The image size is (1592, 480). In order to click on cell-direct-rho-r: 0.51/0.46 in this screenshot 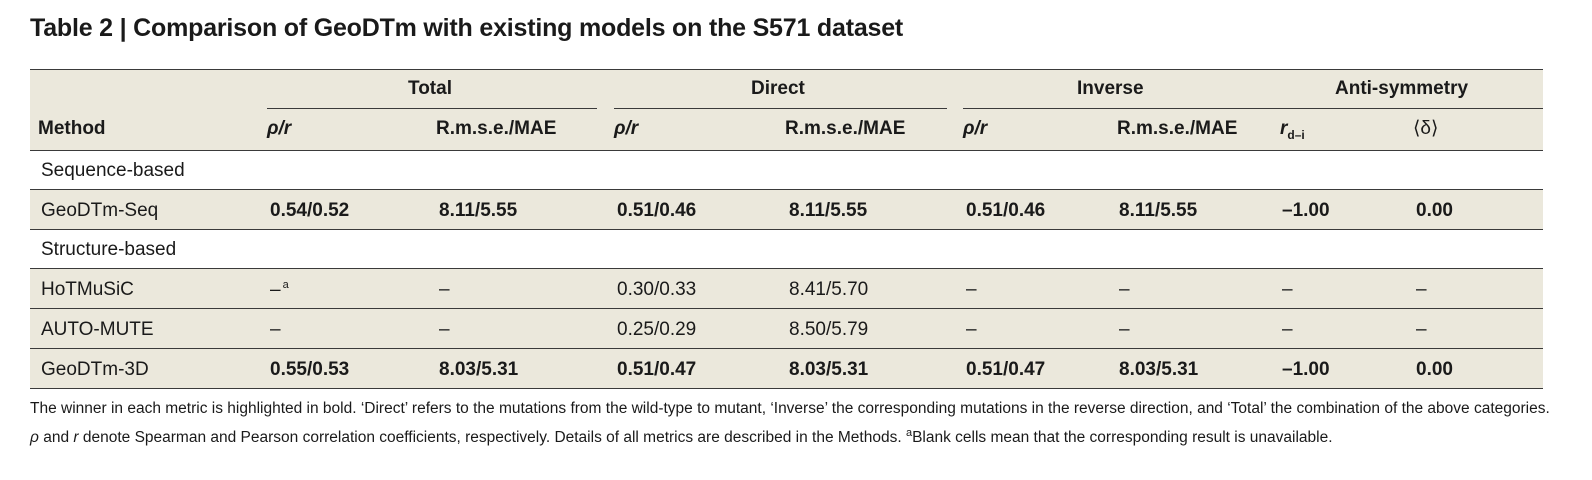, I will do `click(657, 210)`.